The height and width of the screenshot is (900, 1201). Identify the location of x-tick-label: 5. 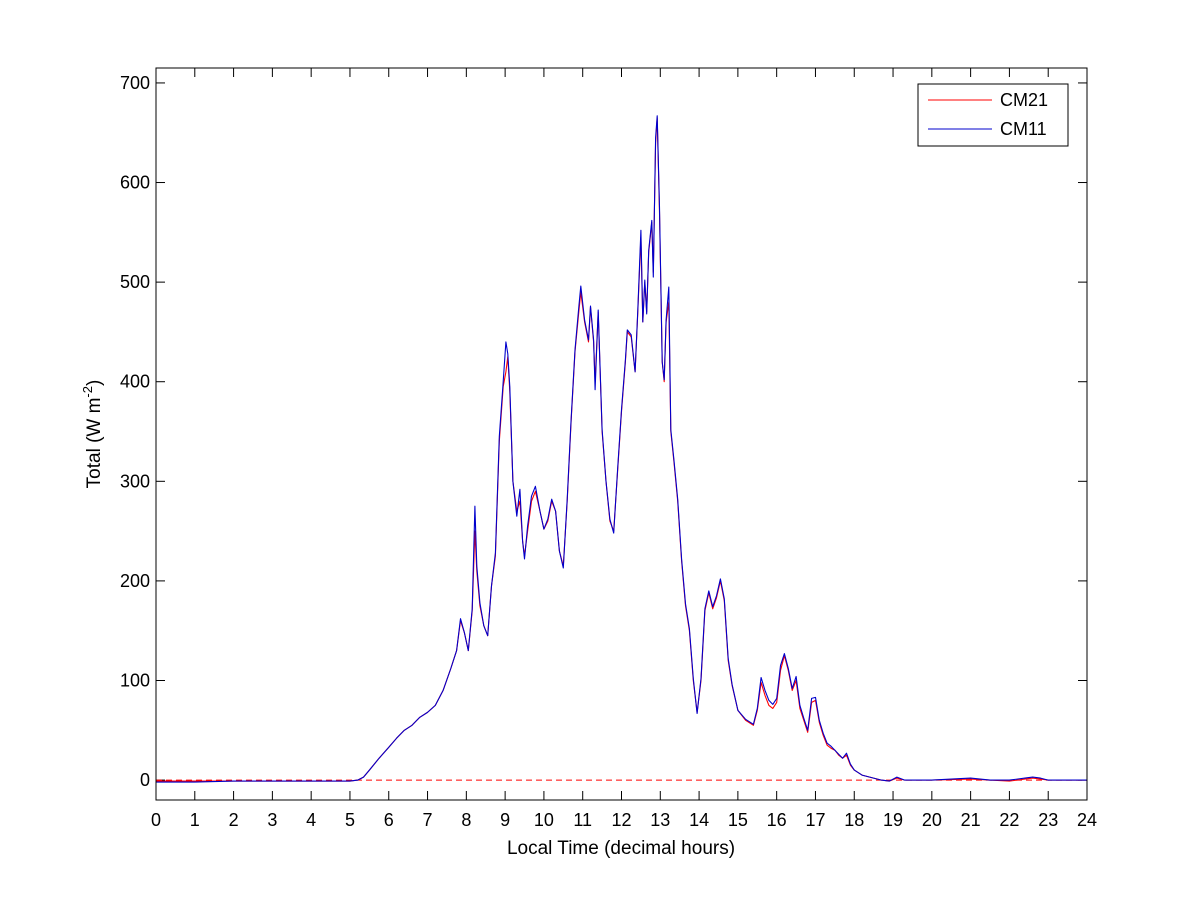
(350, 820).